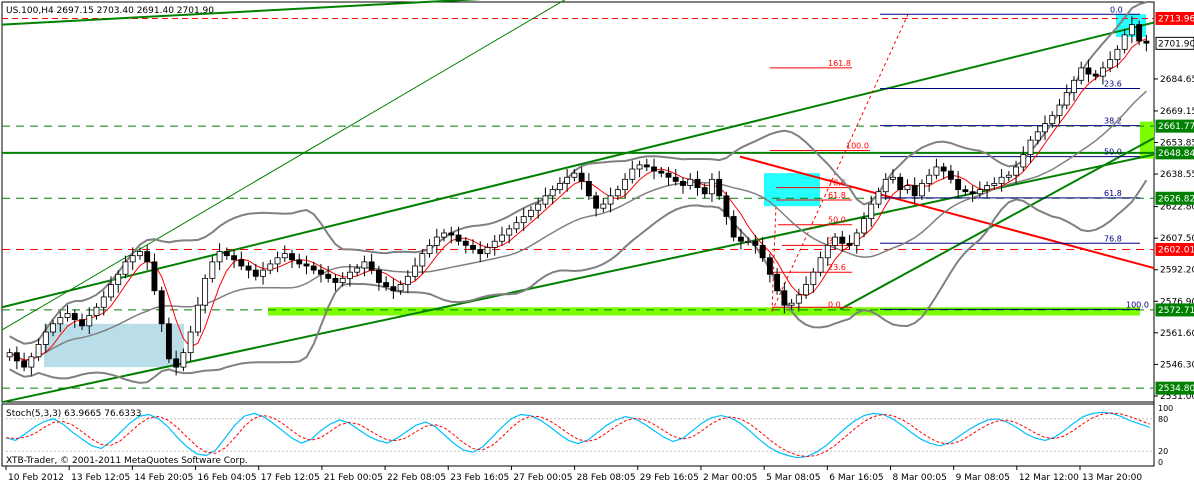 The width and height of the screenshot is (1194, 484). What do you see at coordinates (1176, 311) in the screenshot?
I see `price-tag-label: 2572.71` at bounding box center [1176, 311].